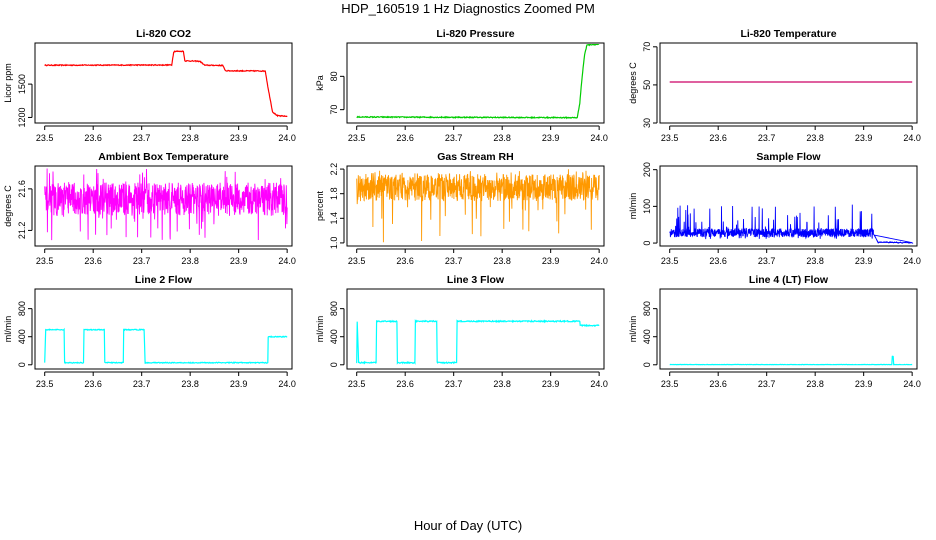 The image size is (936, 540). What do you see at coordinates (789, 280) in the screenshot?
I see `panel-title: Line 4 (LT) Flow` at bounding box center [789, 280].